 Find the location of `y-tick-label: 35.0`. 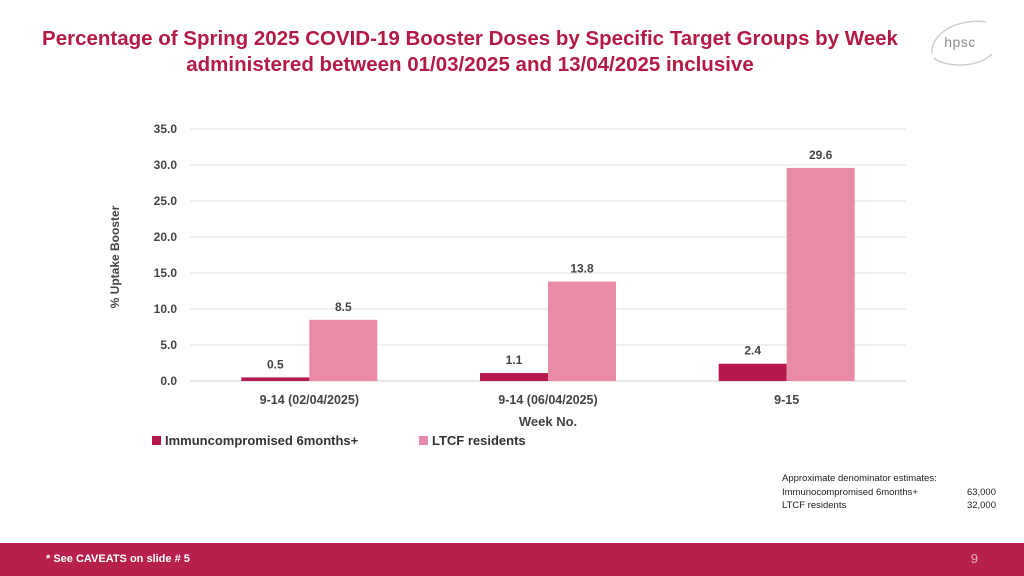

y-tick-label: 35.0 is located at coordinates (166, 129).